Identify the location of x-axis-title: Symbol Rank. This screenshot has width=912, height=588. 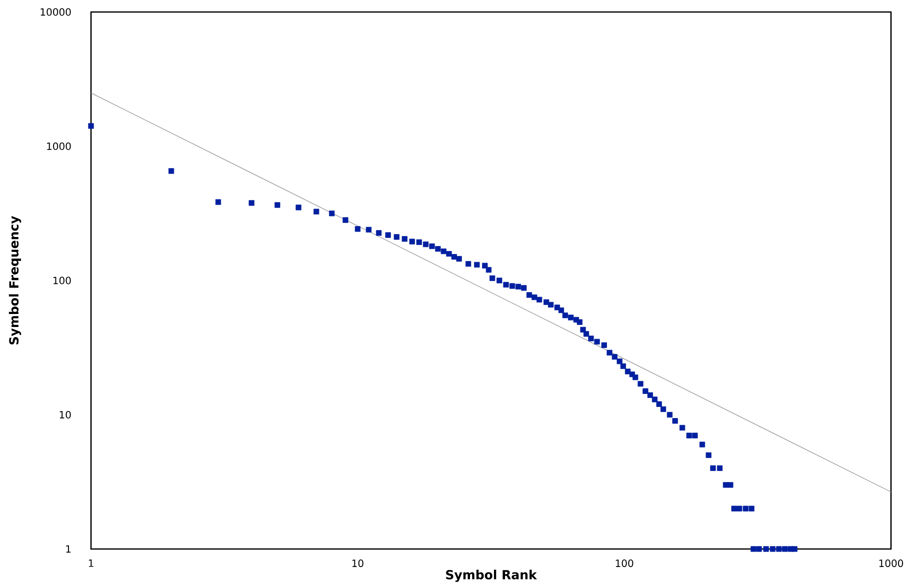
(492, 576).